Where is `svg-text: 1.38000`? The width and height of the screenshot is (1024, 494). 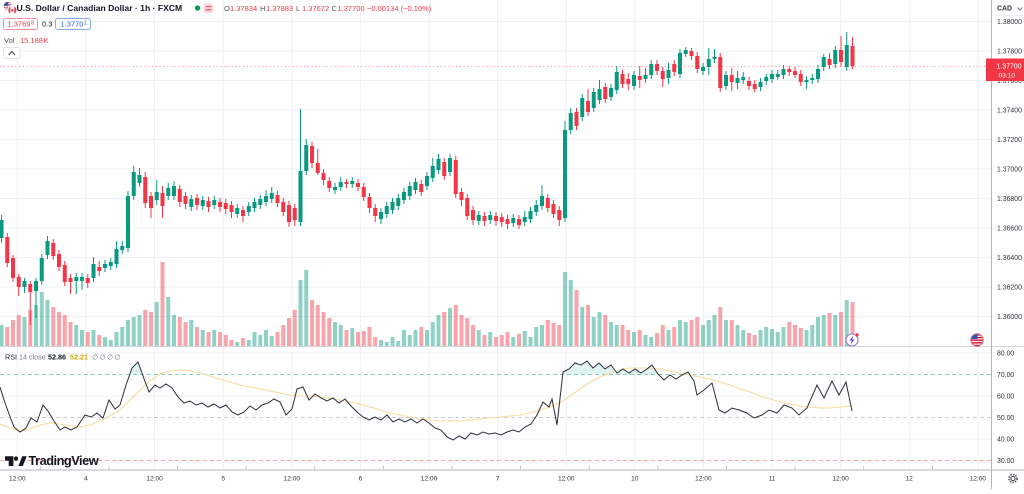
svg-text: 1.38000 is located at coordinates (1009, 22).